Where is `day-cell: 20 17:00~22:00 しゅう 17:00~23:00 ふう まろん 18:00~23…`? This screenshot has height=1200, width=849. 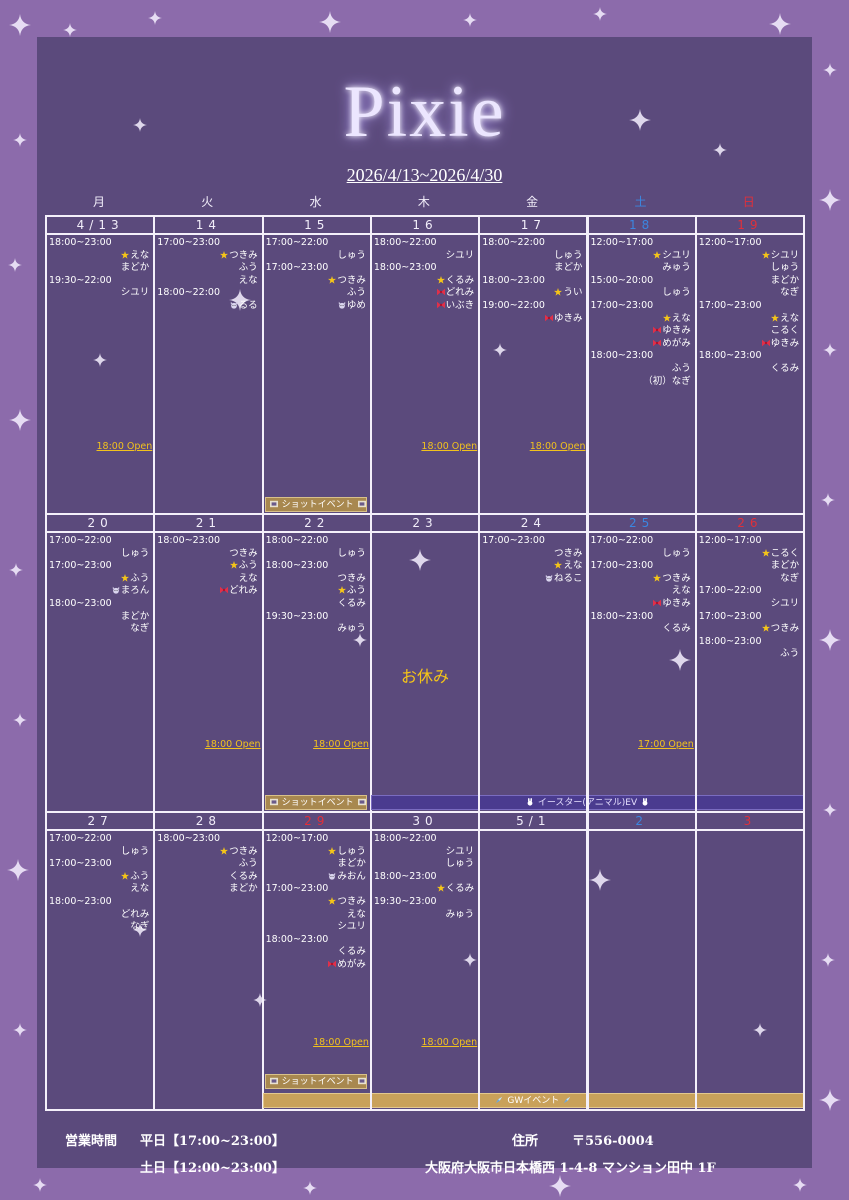
day-cell: 20 17:00~22:00 しゅう 17:00~23:00 ふう まろん 18:00~23… is located at coordinates (100, 663).